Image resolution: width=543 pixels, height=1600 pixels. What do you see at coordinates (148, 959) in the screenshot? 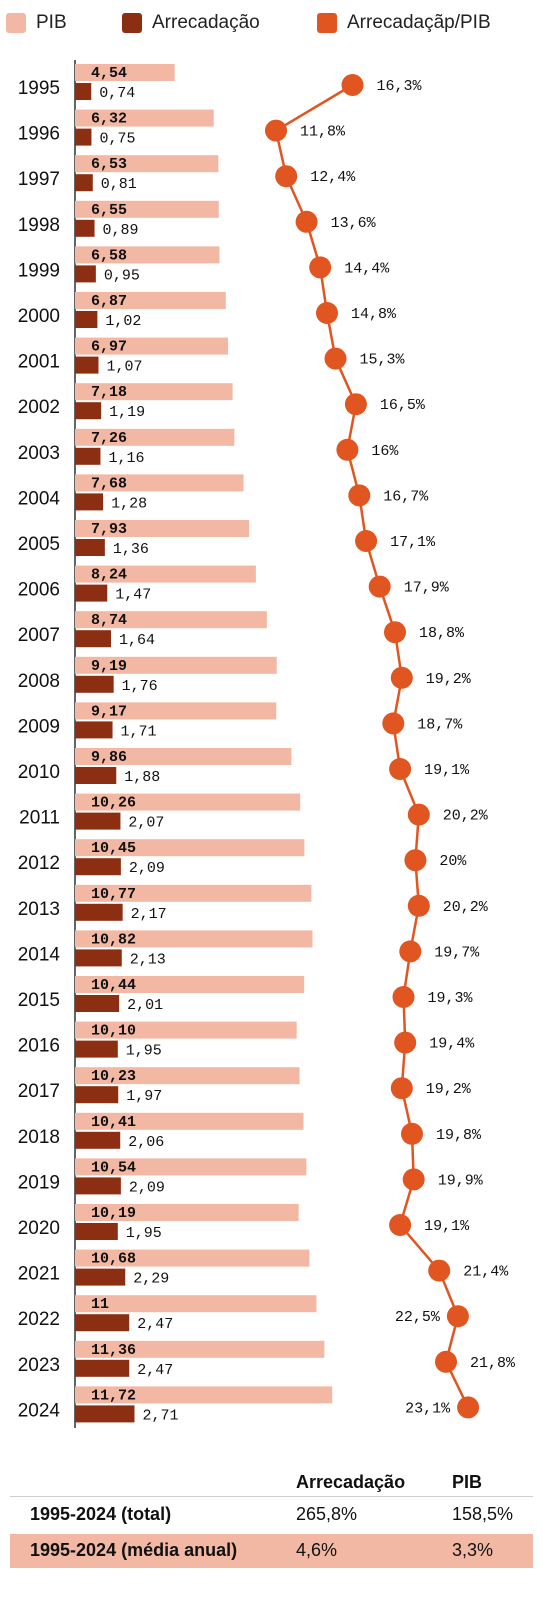
I see `data-label-arrecadacao: 2,13` at bounding box center [148, 959].